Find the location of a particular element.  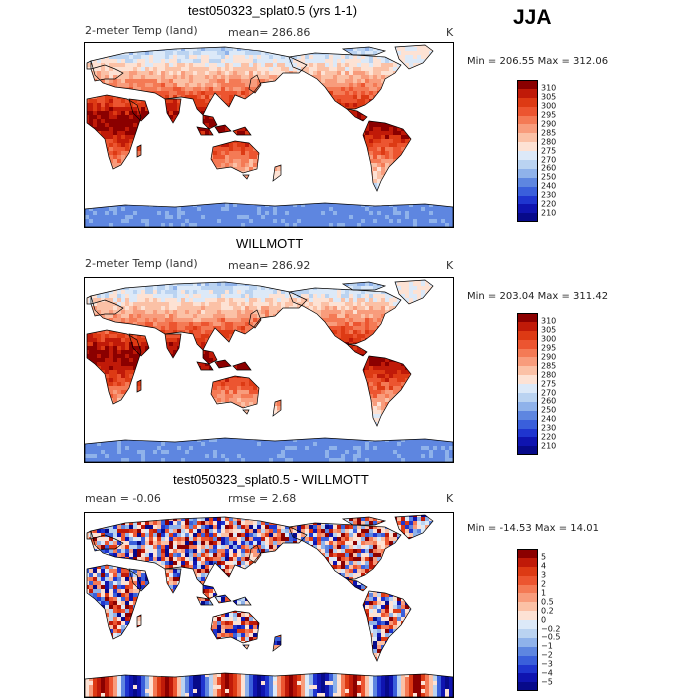

colorbar-bin: 210 is located at coordinates (536, 210).